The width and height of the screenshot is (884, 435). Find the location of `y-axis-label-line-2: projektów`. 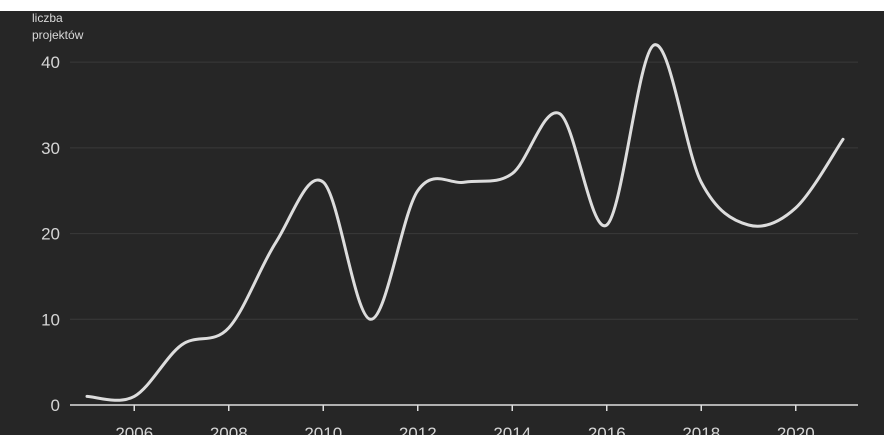

y-axis-label-line-2: projektów is located at coordinates (58, 35).